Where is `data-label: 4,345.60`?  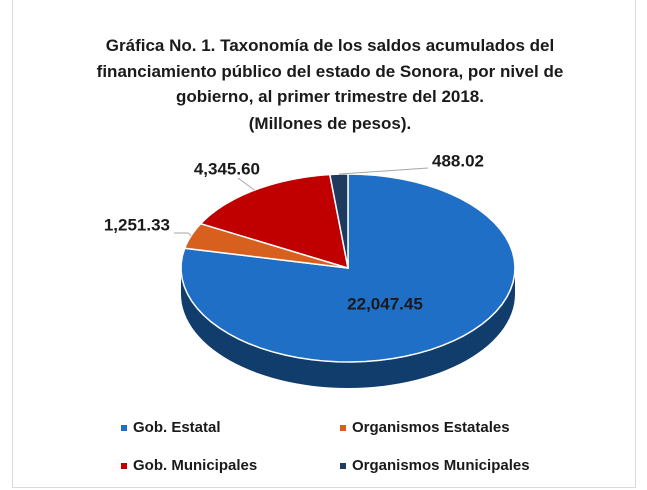 data-label: 4,345.60 is located at coordinates (227, 168).